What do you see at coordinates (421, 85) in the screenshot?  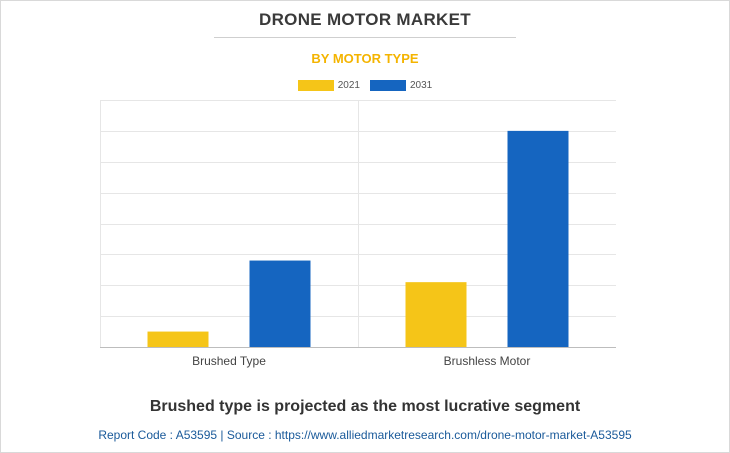 I see `legend-label-2031: 2031` at bounding box center [421, 85].